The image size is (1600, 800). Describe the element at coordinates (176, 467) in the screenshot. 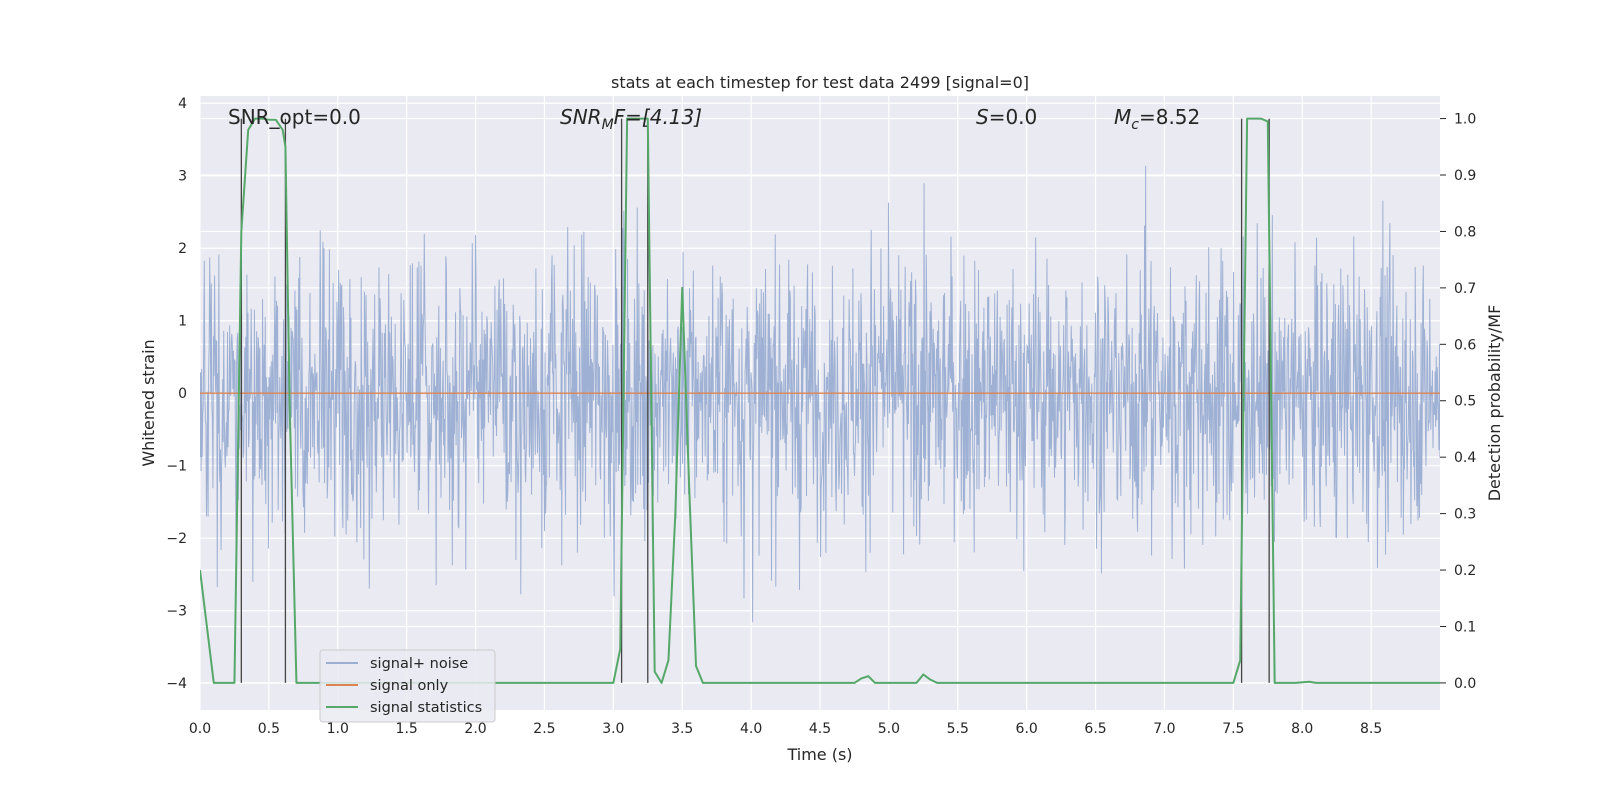

I see `y-tick-label-left: −1` at that location.